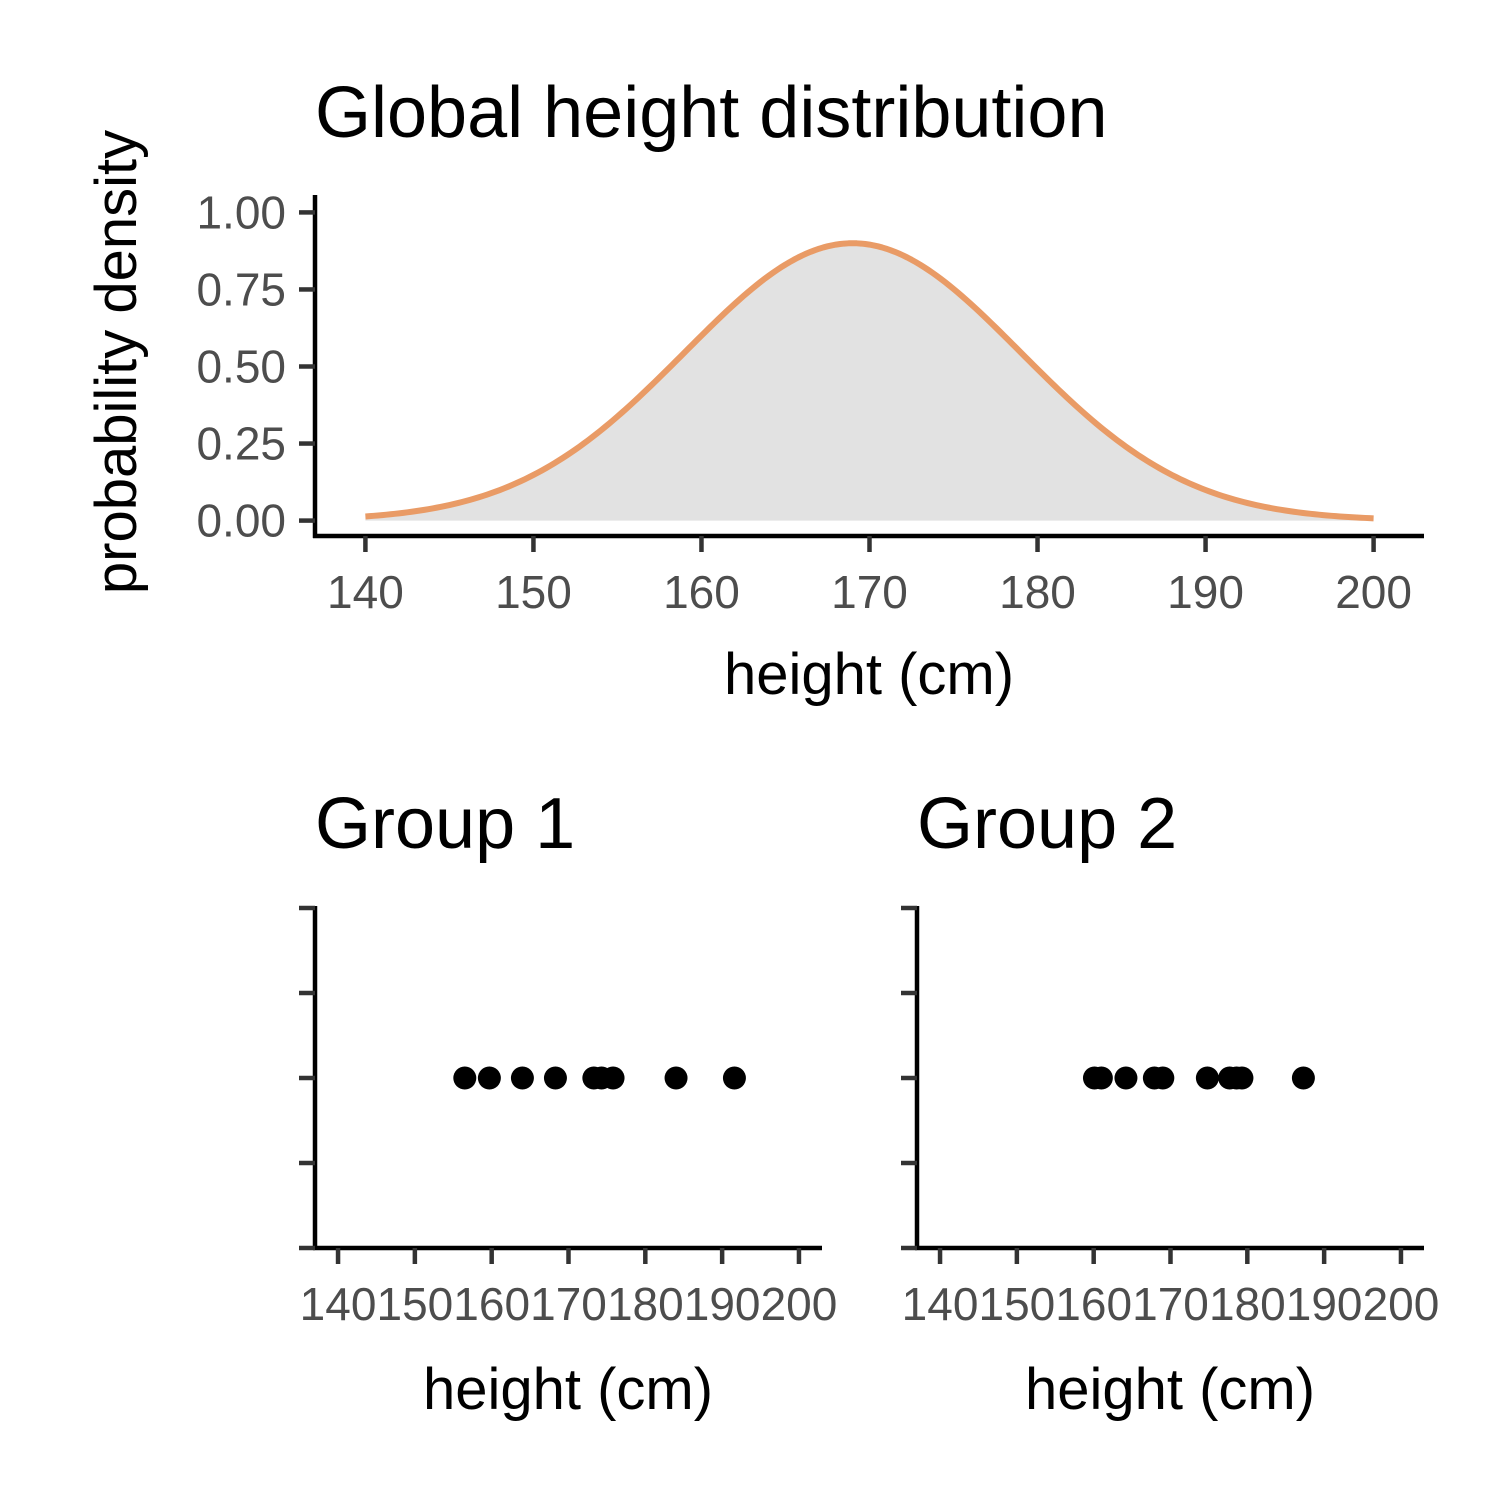 This screenshot has height=1500, width=1500. I want to click on density-line, so click(869, 381).